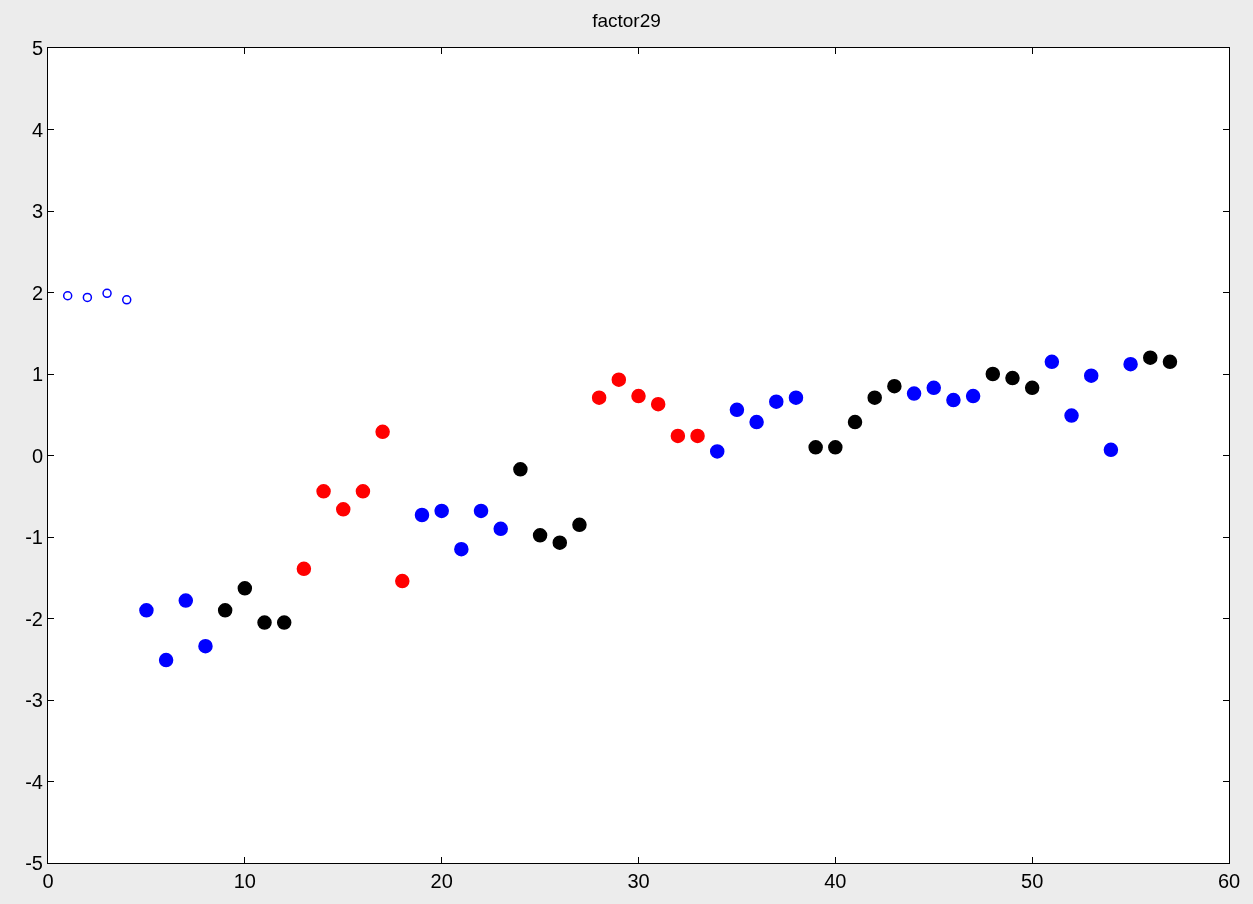 This screenshot has width=1253, height=904. I want to click on x-tick-label: 20, so click(441, 881).